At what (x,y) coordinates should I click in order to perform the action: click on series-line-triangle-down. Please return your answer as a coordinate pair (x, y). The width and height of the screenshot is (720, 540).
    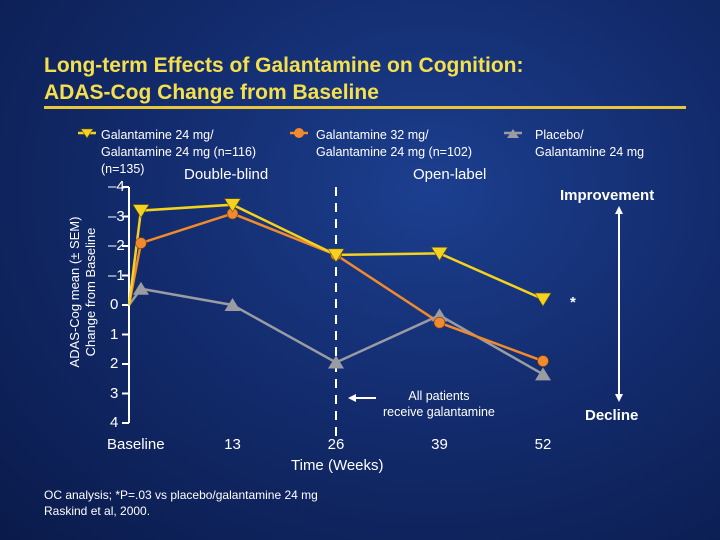
    Looking at the image, I should click on (335, 254).